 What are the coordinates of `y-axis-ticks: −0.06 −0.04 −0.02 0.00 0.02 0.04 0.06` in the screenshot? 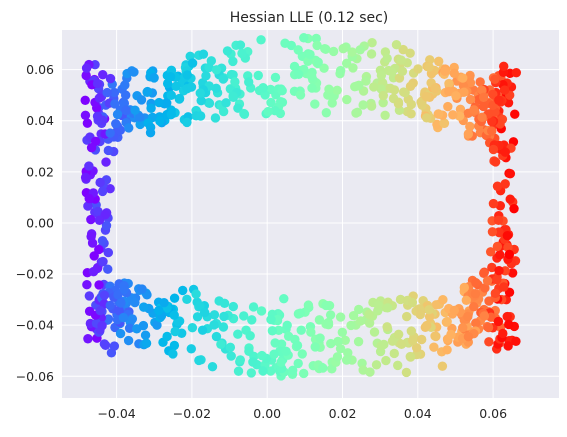 It's located at (35, 223).